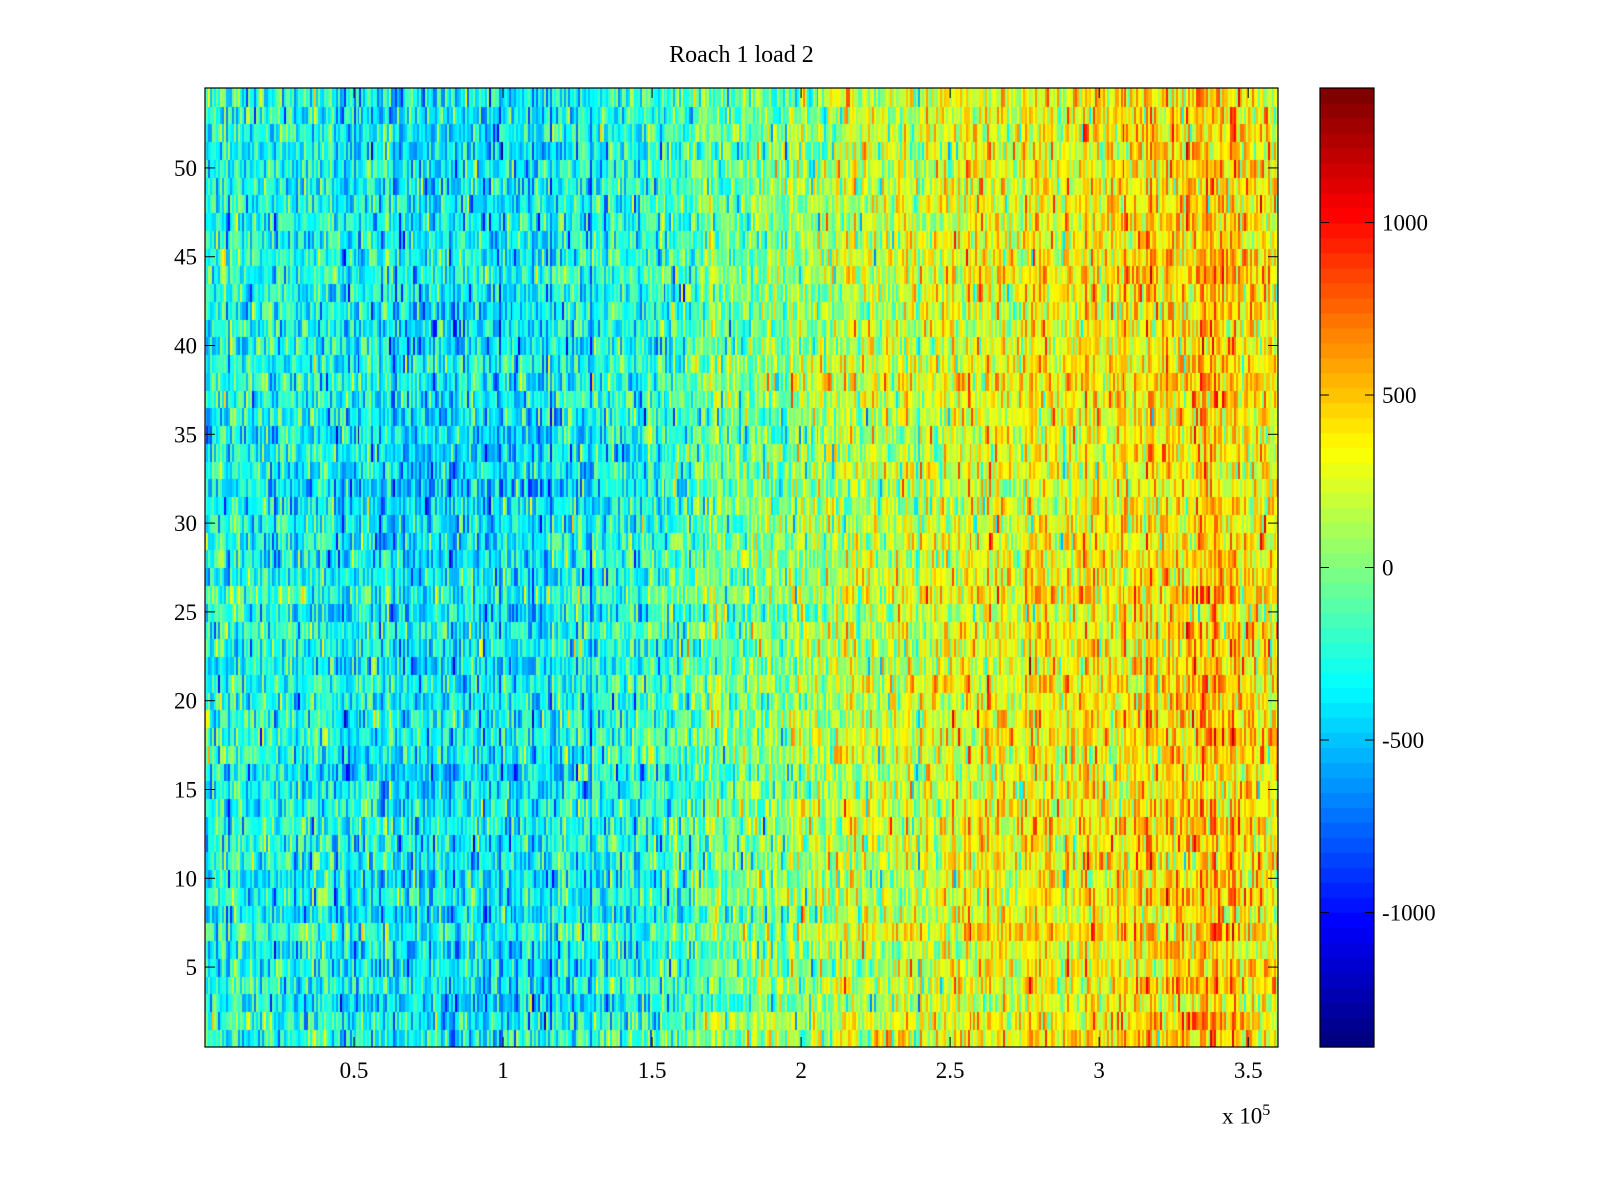 The width and height of the screenshot is (1600, 1200). I want to click on colorbar-tick-label: -1000, so click(1409, 912).